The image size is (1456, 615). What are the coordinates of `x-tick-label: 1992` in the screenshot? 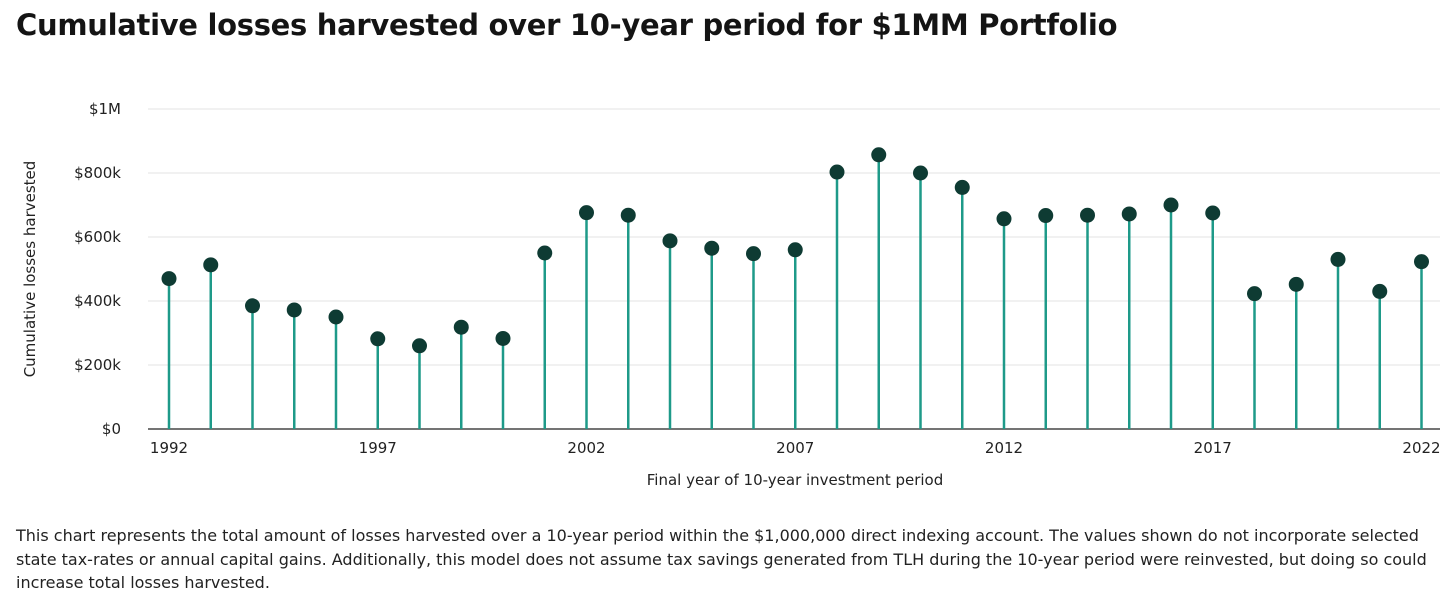 It's located at (169, 448).